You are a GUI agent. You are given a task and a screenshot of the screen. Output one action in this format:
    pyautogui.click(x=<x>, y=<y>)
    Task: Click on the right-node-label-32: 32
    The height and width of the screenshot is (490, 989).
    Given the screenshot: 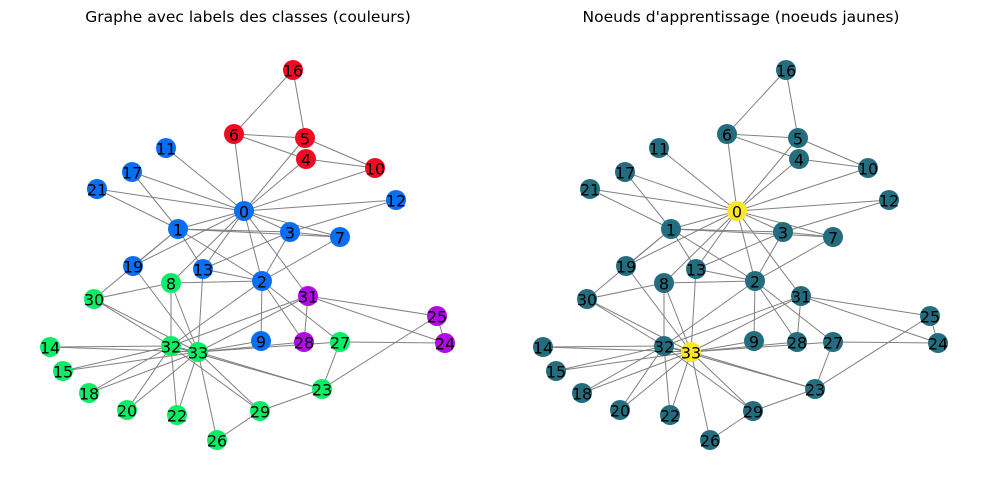 What is the action you would take?
    pyautogui.click(x=664, y=347)
    